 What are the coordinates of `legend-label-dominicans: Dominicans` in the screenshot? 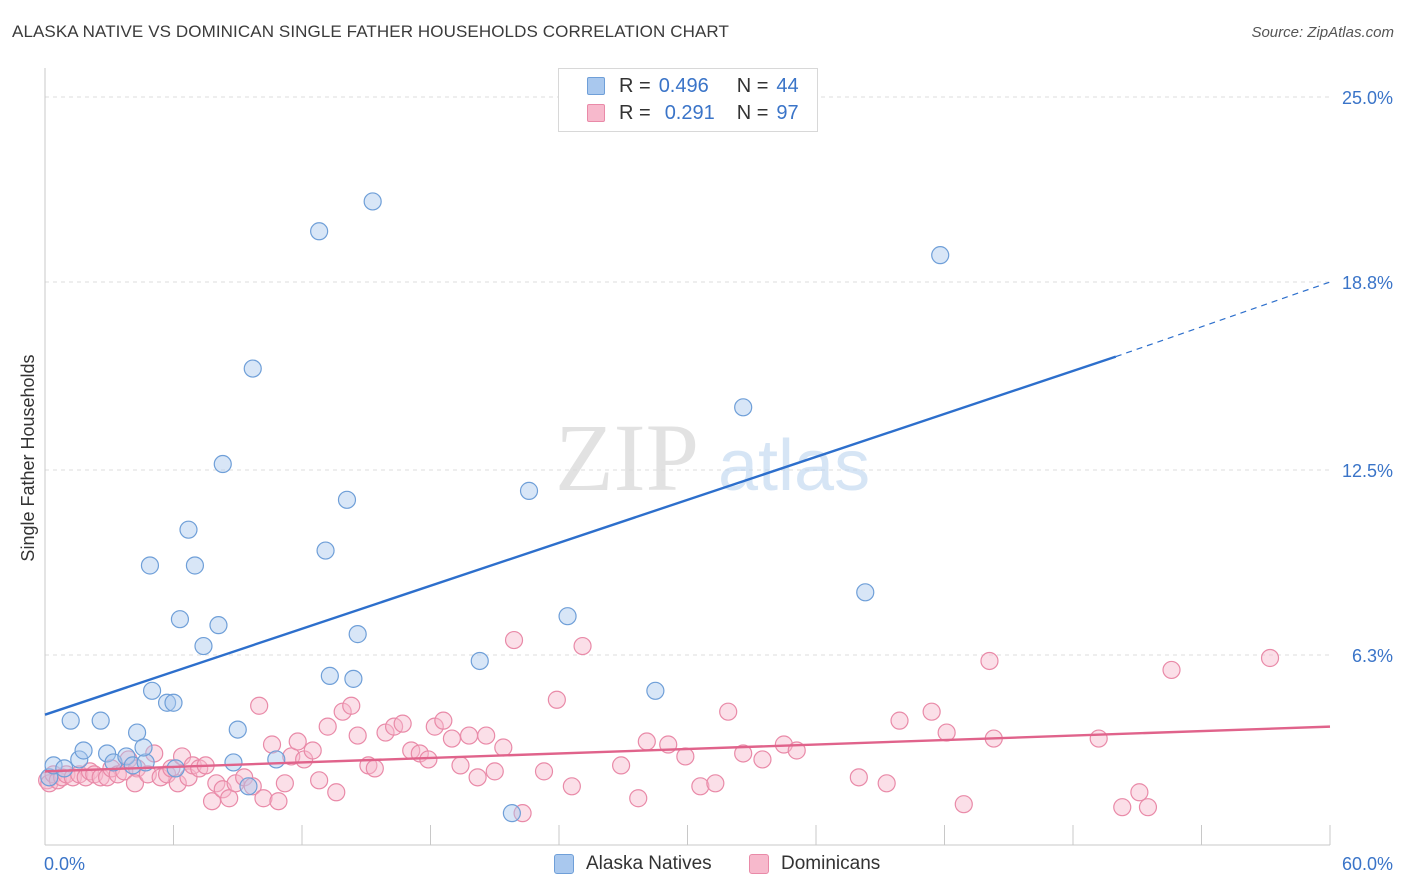 It's located at (831, 863).